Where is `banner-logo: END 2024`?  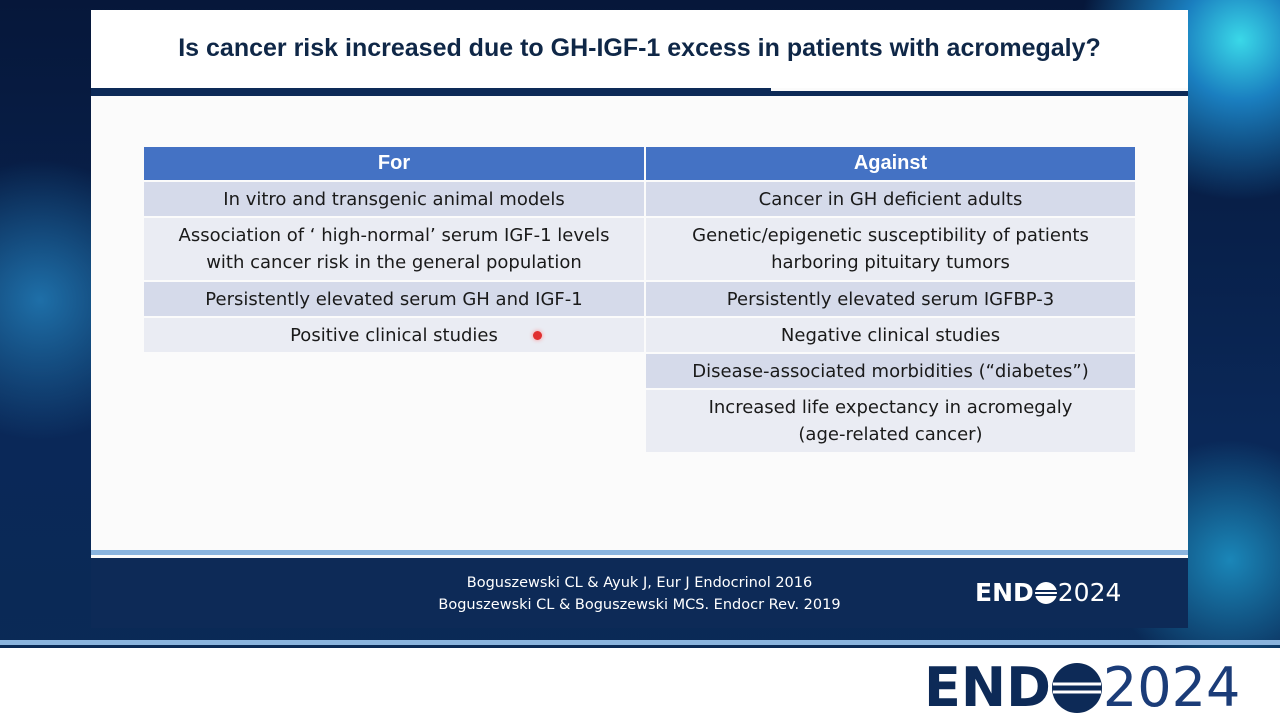
banner-logo: END 2024 is located at coordinates (1082, 687).